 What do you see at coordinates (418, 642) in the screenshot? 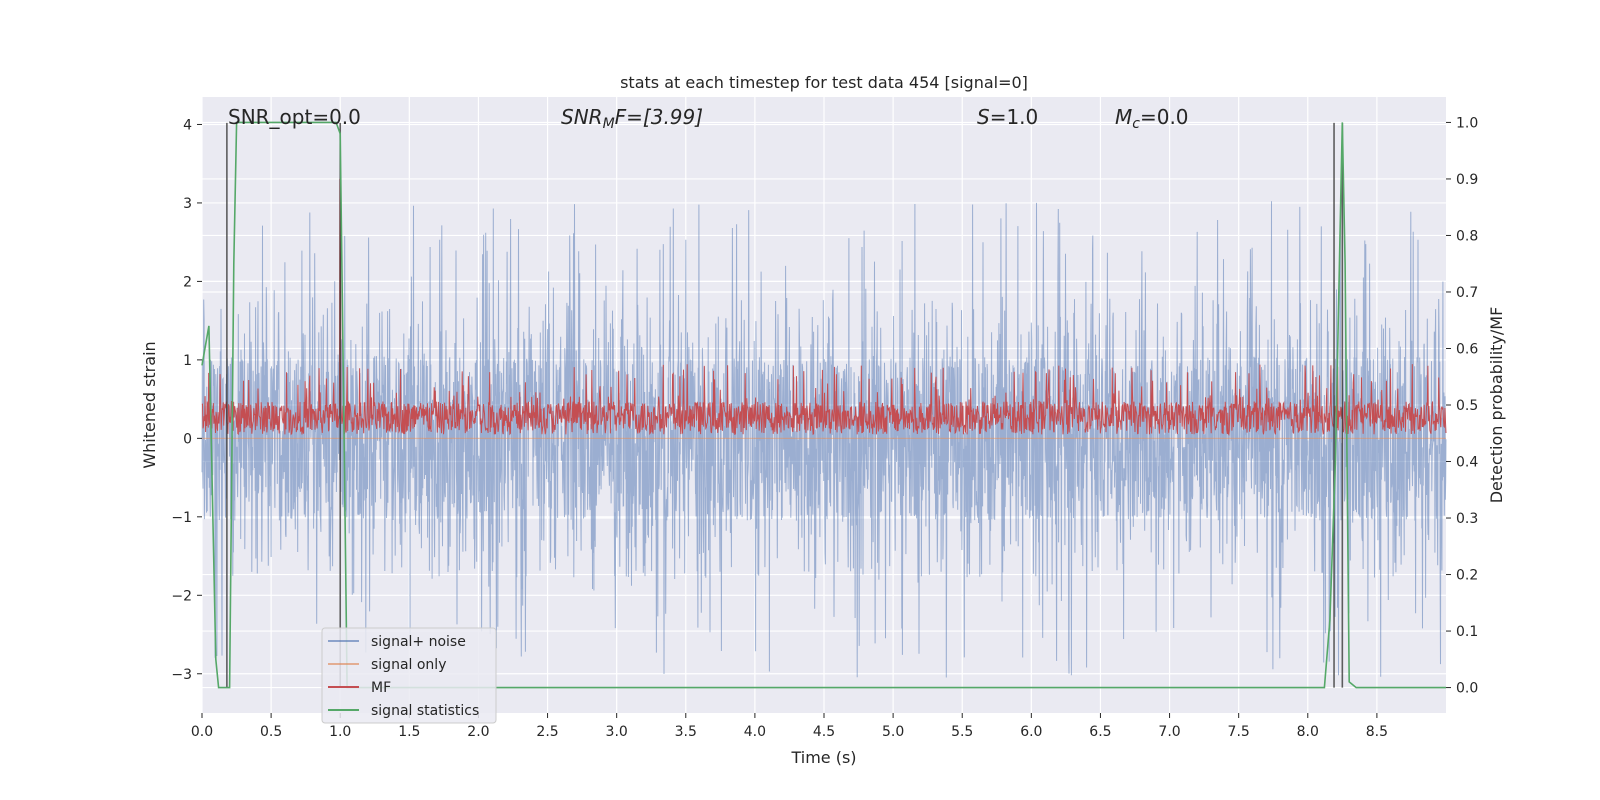
I see `legend-label-signal-noise: signal+ noise` at bounding box center [418, 642].